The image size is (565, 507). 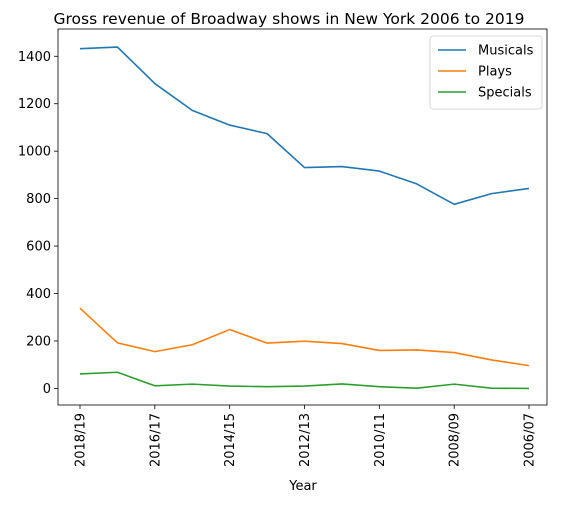 What do you see at coordinates (34, 104) in the screenshot?
I see `y-tick-label: 1200` at bounding box center [34, 104].